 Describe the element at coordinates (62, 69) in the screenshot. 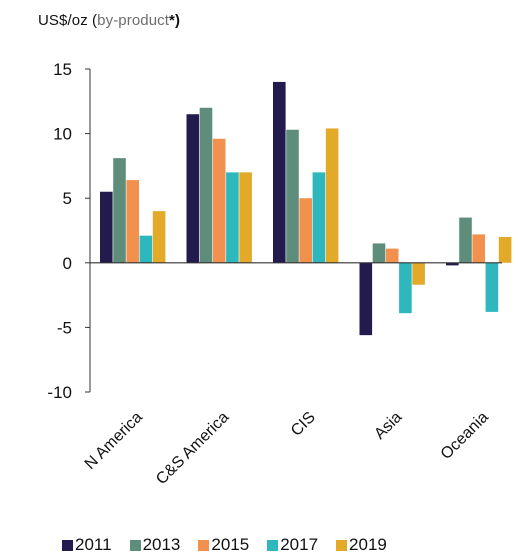

I see `y-tick-label: 15` at that location.